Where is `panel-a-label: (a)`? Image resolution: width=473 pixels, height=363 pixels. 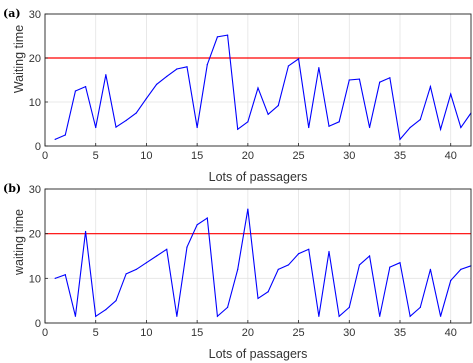 panel-a-label: (a) is located at coordinates (12, 13).